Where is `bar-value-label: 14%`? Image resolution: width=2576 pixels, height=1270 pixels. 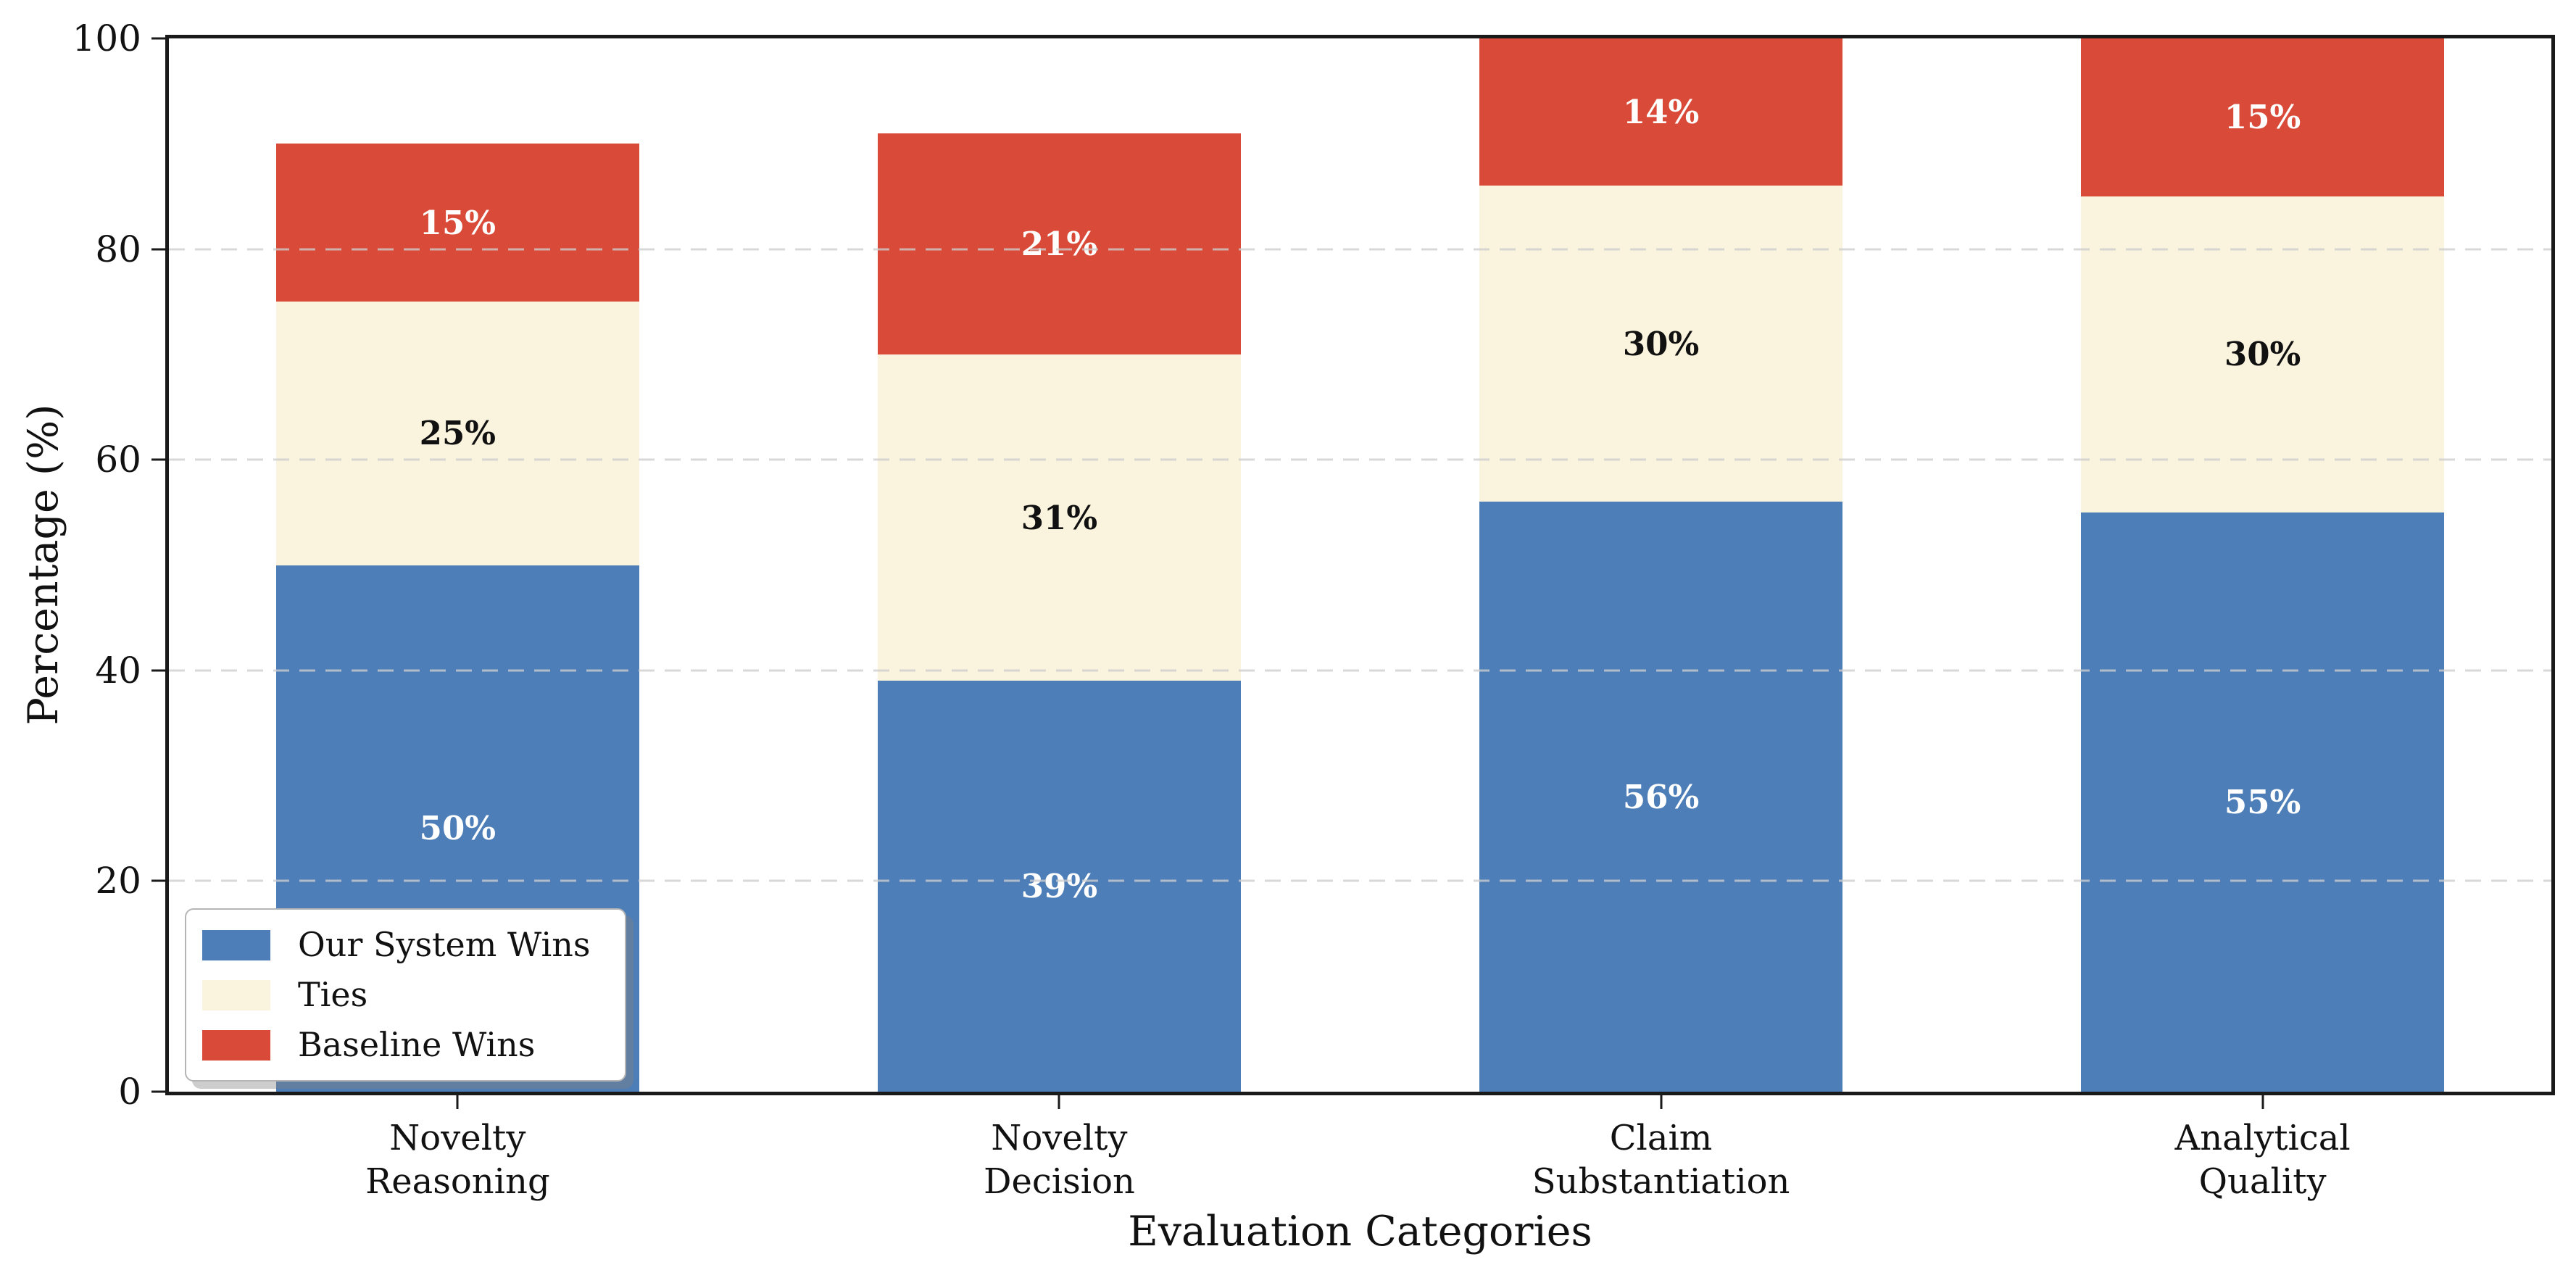
bar-value-label: 14% is located at coordinates (1661, 112).